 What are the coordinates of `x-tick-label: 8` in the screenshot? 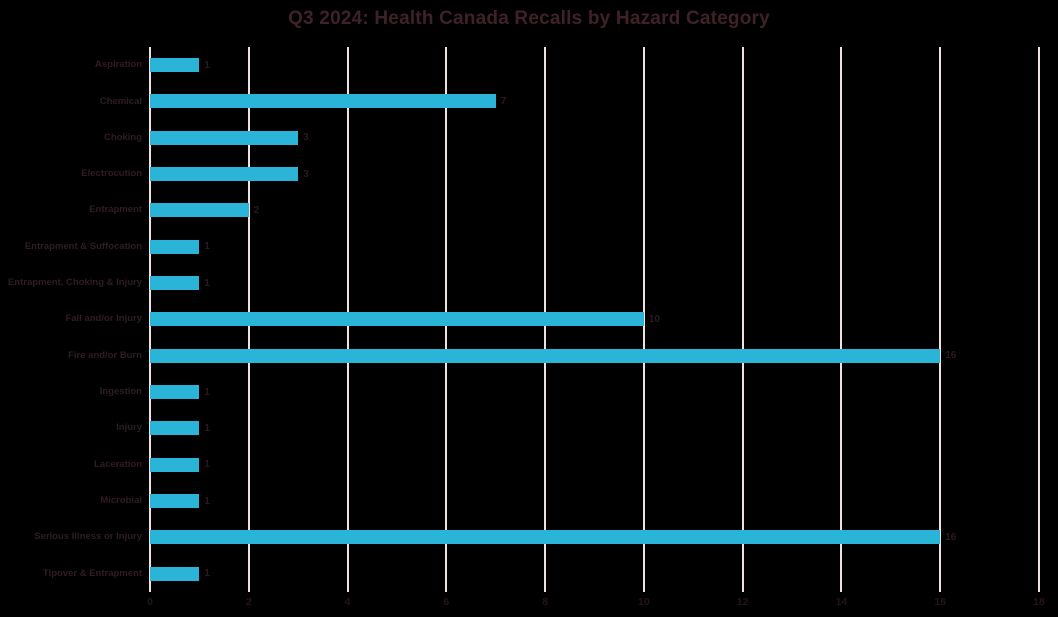 It's located at (545, 602).